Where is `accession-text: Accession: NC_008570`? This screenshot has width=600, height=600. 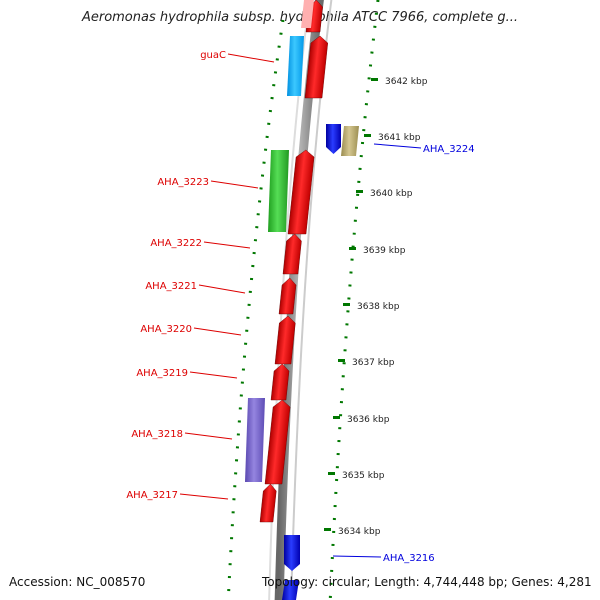
accession-text: Accession: NC_008570 is located at coordinates (77, 582).